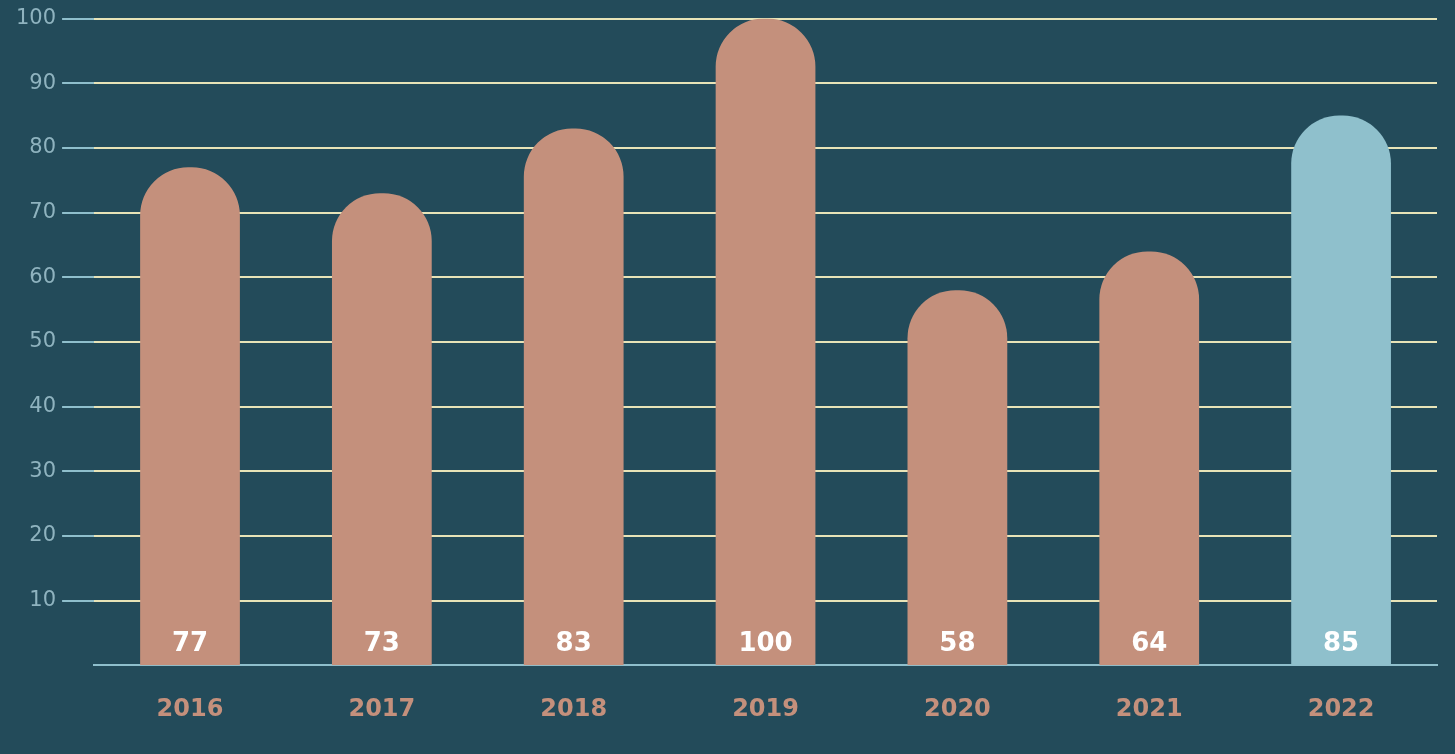 This screenshot has width=1455, height=754. Describe the element at coordinates (765, 641) in the screenshot. I see `data-label: 100` at that location.